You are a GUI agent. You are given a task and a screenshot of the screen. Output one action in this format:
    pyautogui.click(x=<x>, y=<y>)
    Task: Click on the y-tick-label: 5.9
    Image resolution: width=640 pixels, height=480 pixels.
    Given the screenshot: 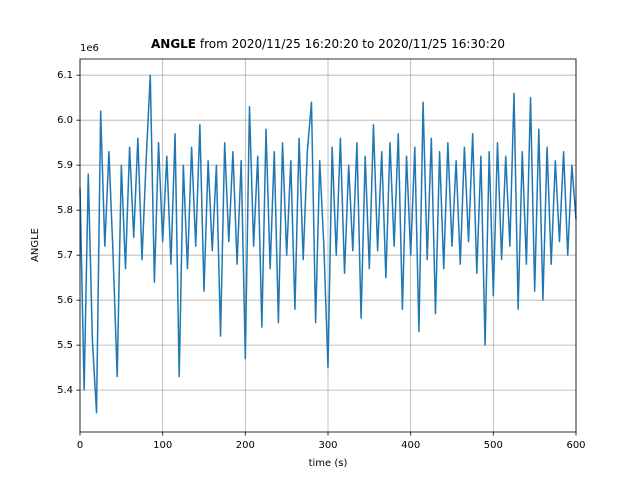 What is the action you would take?
    pyautogui.click(x=65, y=165)
    